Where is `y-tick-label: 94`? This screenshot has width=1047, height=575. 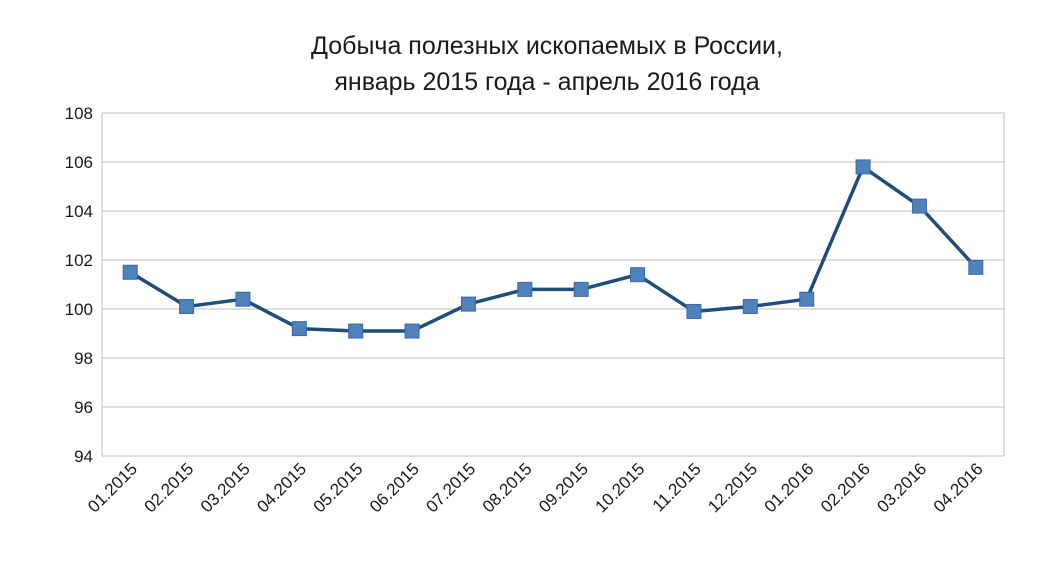 y-tick-label: 94 is located at coordinates (83, 456).